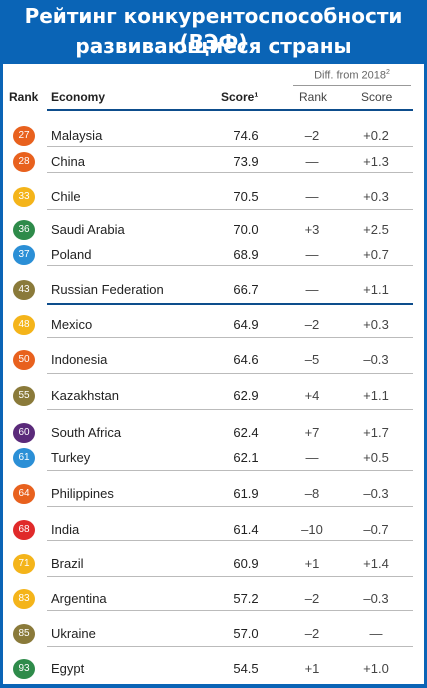 This screenshot has width=427, height=688. What do you see at coordinates (376, 432) in the screenshot?
I see `diff-score-value: +1.7` at bounding box center [376, 432].